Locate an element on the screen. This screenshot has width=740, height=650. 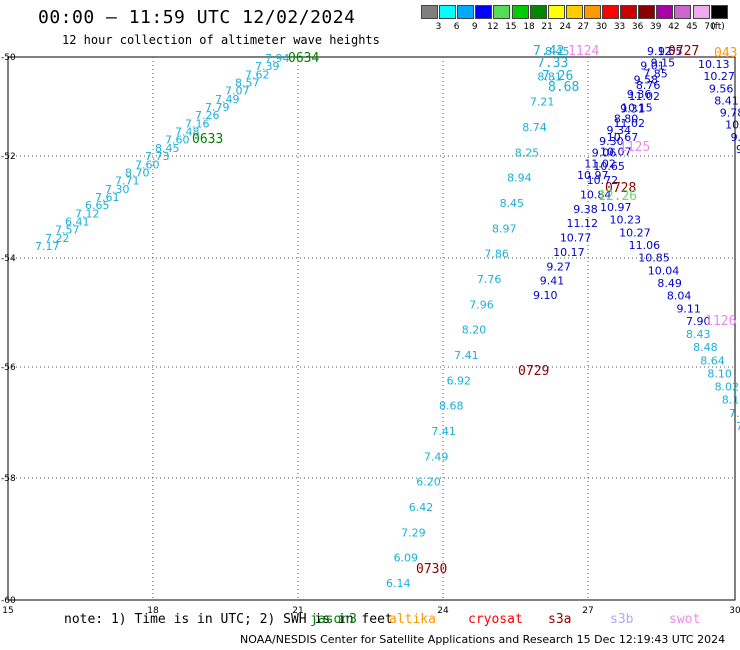
lon-tick-label: 27 is located at coordinates (587, 611).